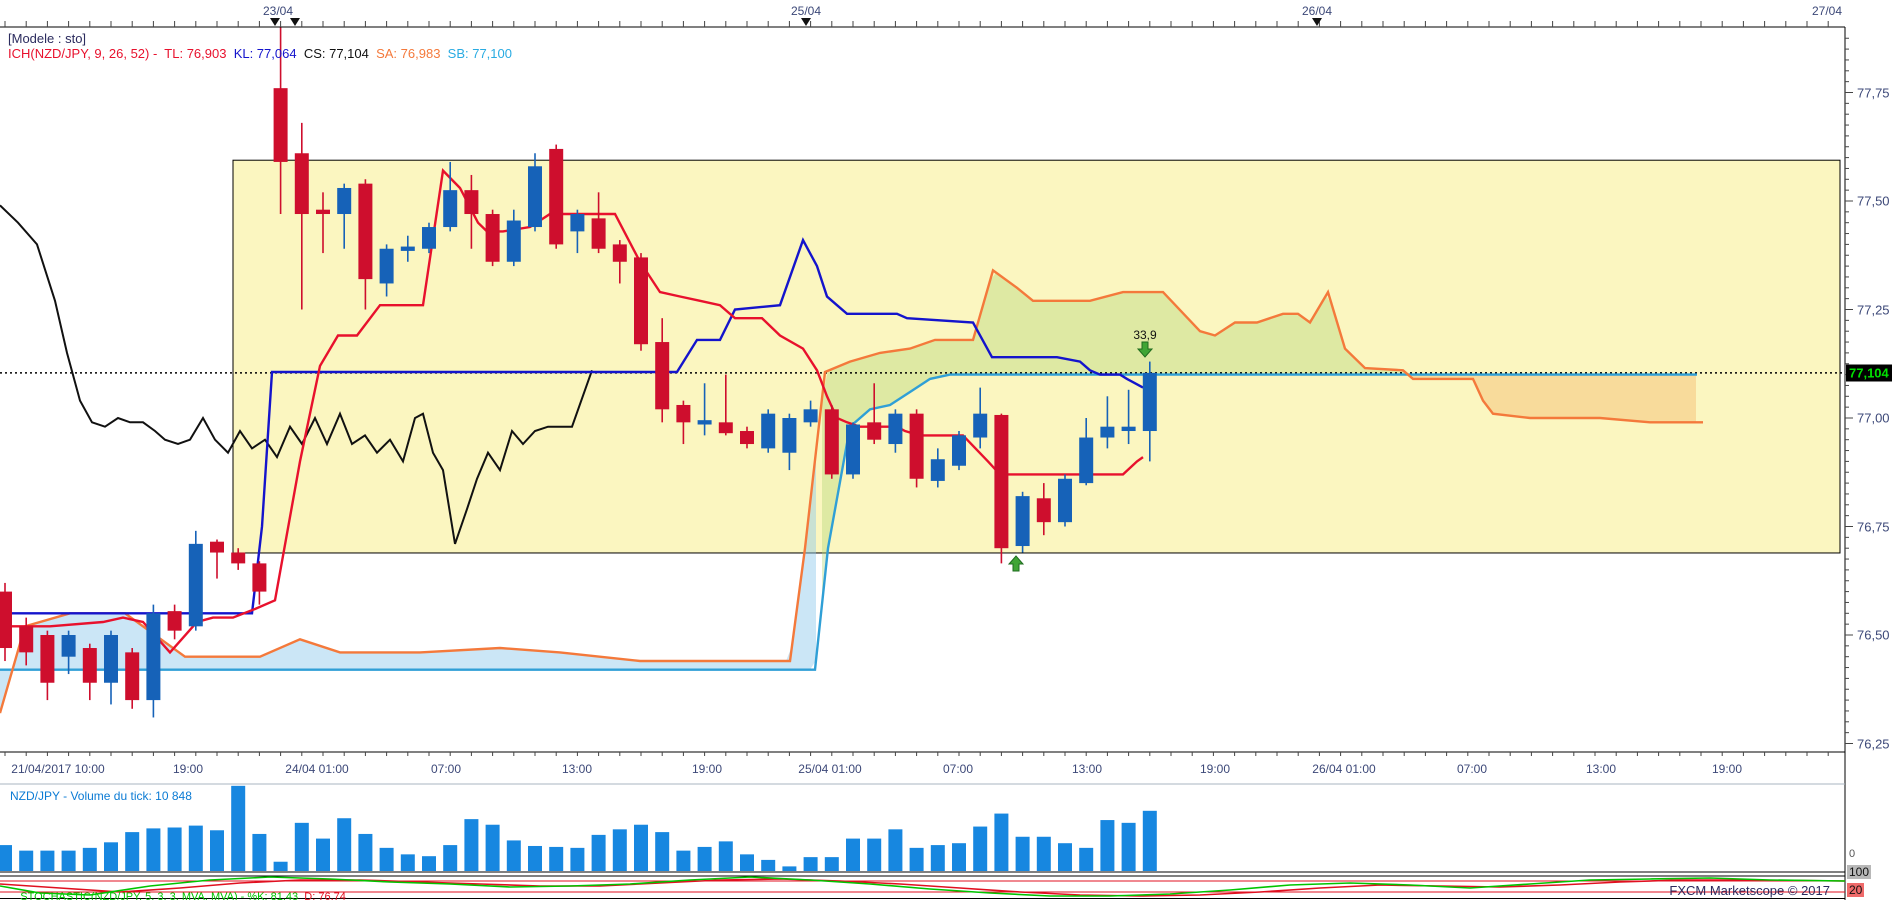  What do you see at coordinates (1849, 390) in the screenshot?
I see `price-axis` at bounding box center [1849, 390].